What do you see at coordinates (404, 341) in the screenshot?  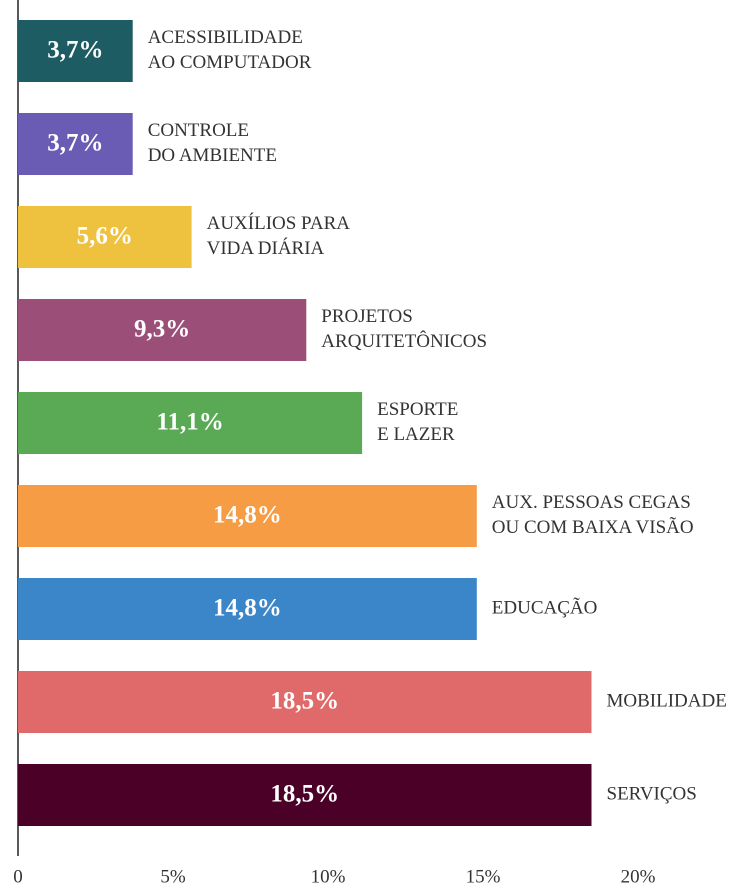 I see `category-label: ARQUITETÔNICOS` at bounding box center [404, 341].